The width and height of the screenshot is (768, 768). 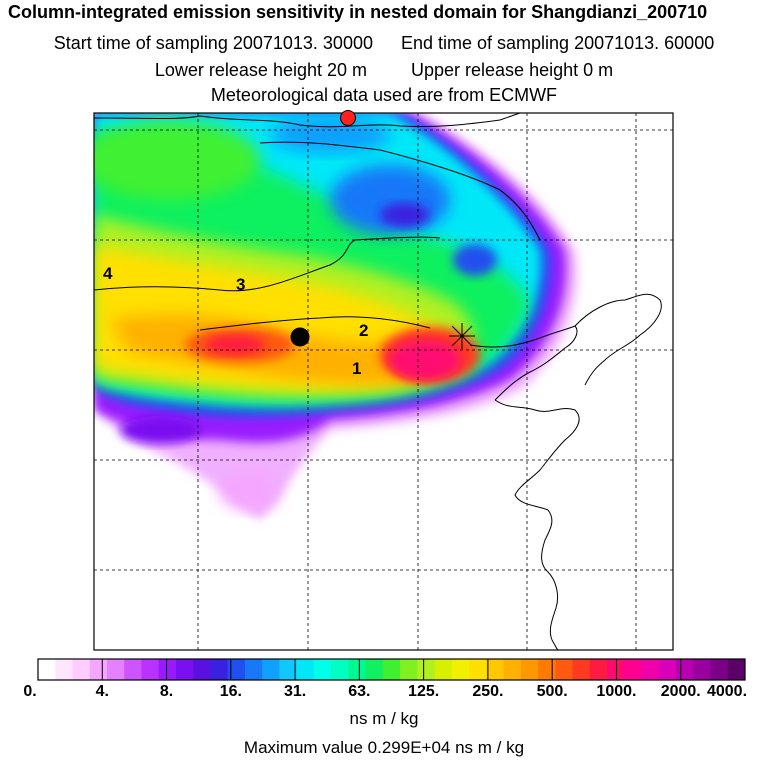 I want to click on colorbar-tick-label: 4000., so click(x=727, y=691).